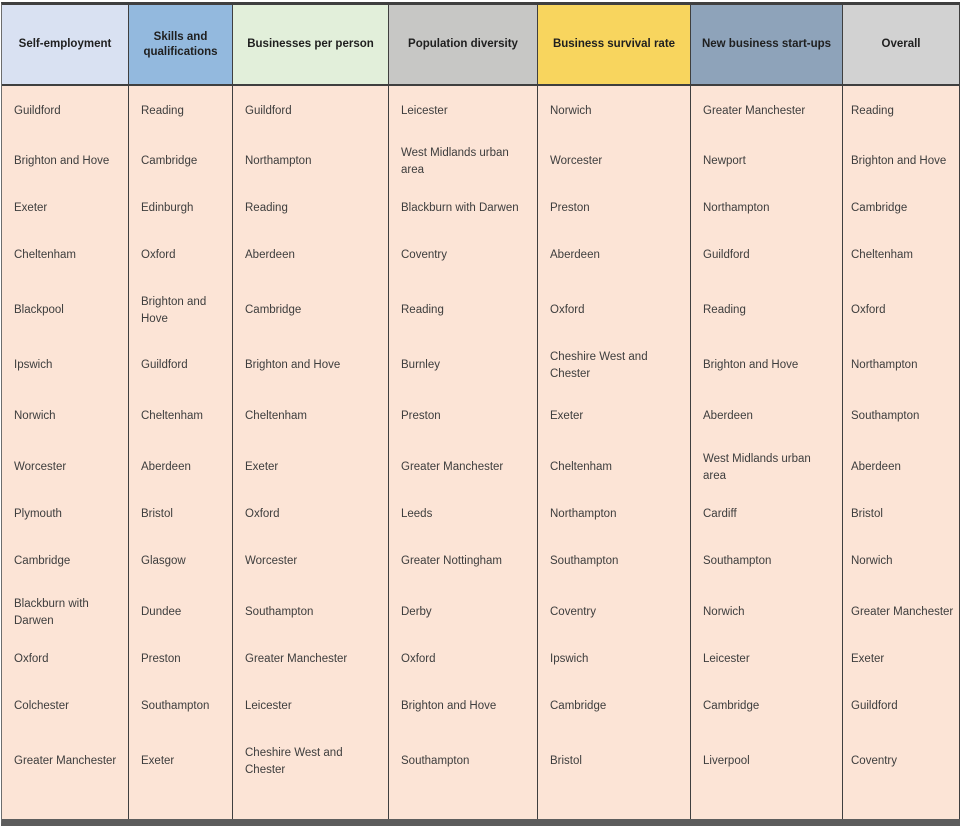 This screenshot has height=836, width=960. I want to click on city-cell: Coventry, so click(463, 255).